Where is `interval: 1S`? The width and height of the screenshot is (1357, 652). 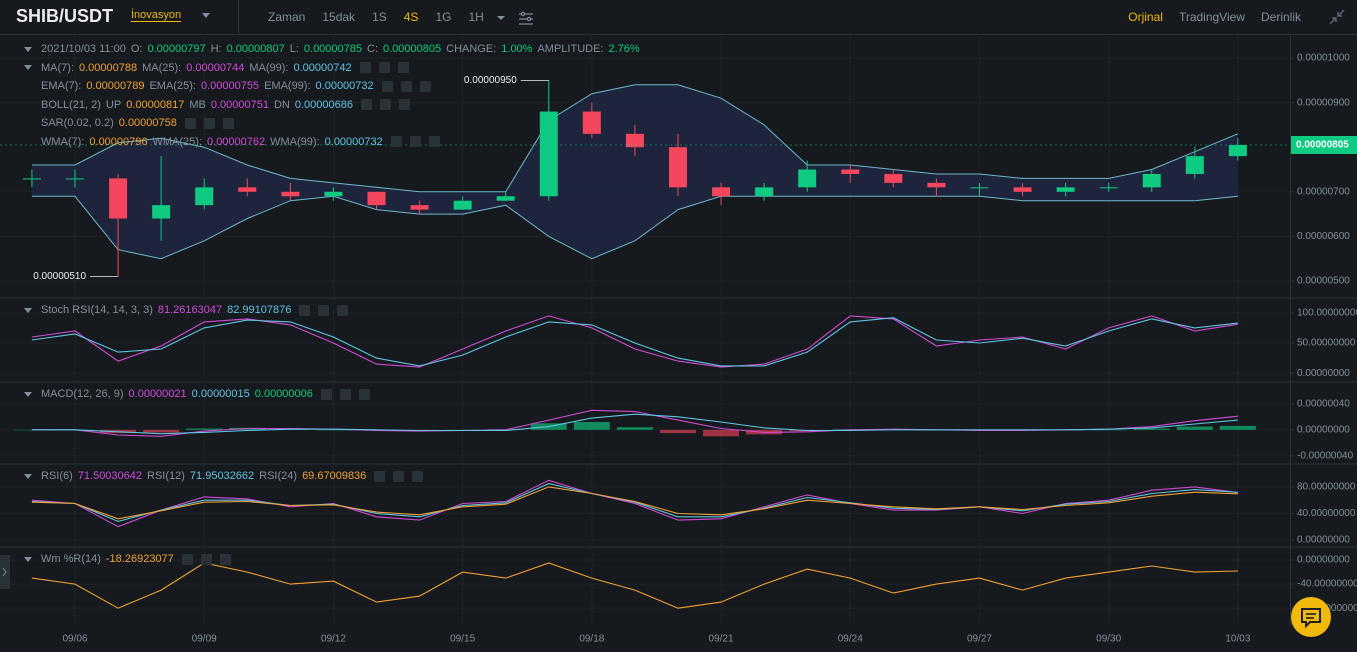 interval: 1S is located at coordinates (379, 17).